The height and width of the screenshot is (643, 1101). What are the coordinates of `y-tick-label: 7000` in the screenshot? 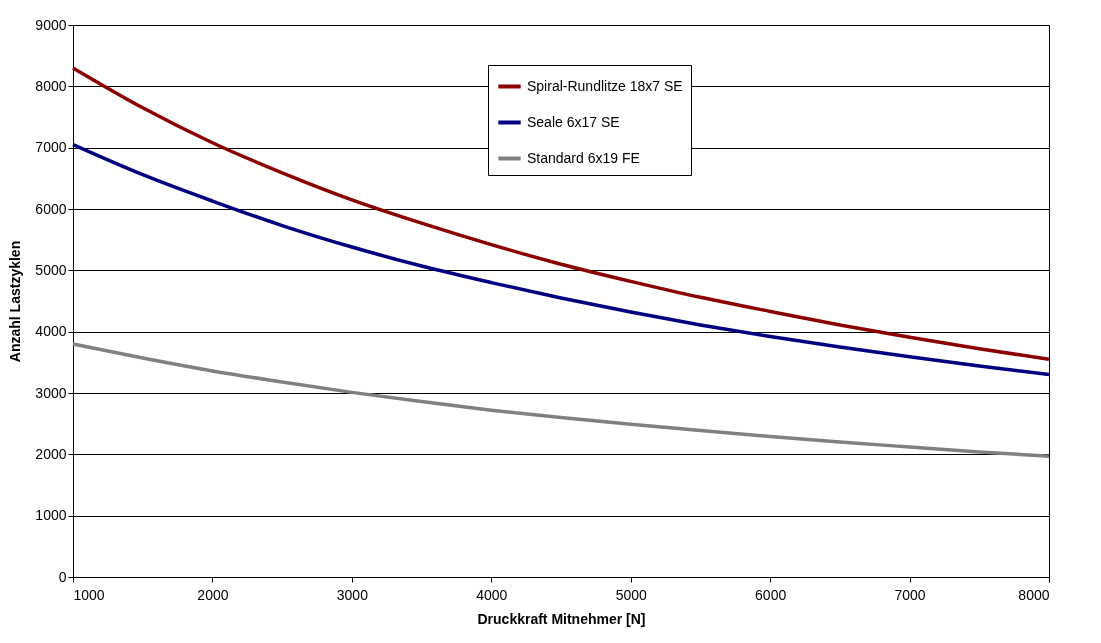 It's located at (51, 147).